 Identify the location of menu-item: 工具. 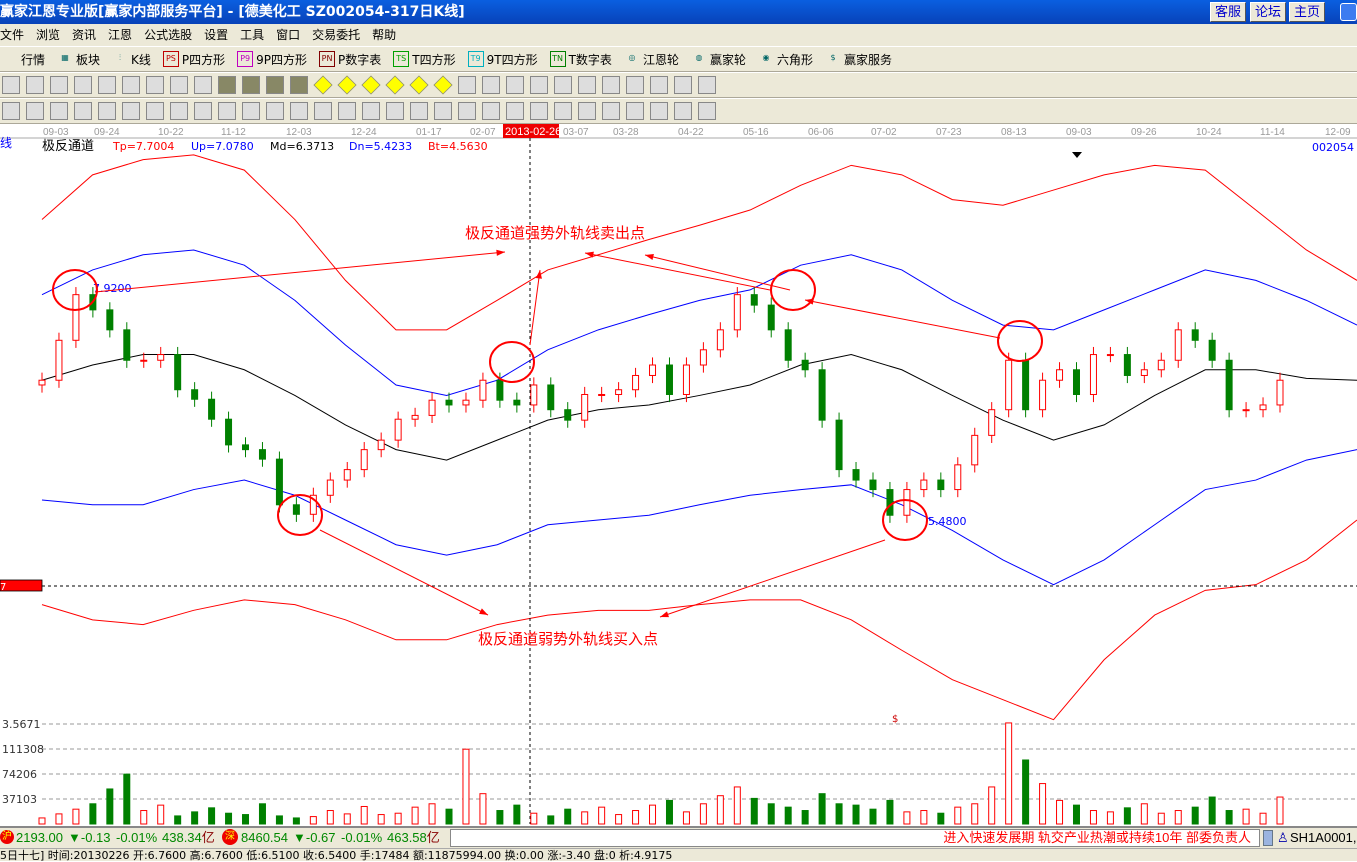
(252, 35).